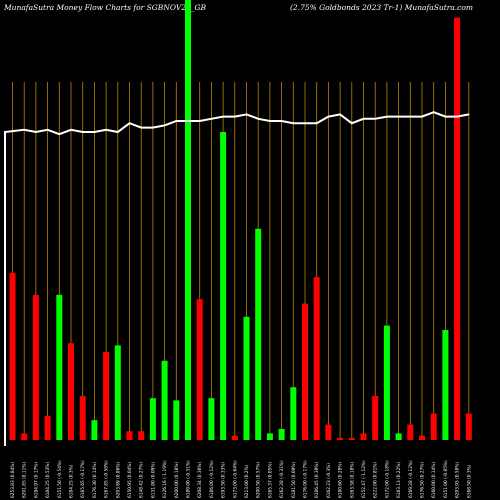  I want to click on x-tick-label: 6184.25 (0.3%), so click(72, 481).